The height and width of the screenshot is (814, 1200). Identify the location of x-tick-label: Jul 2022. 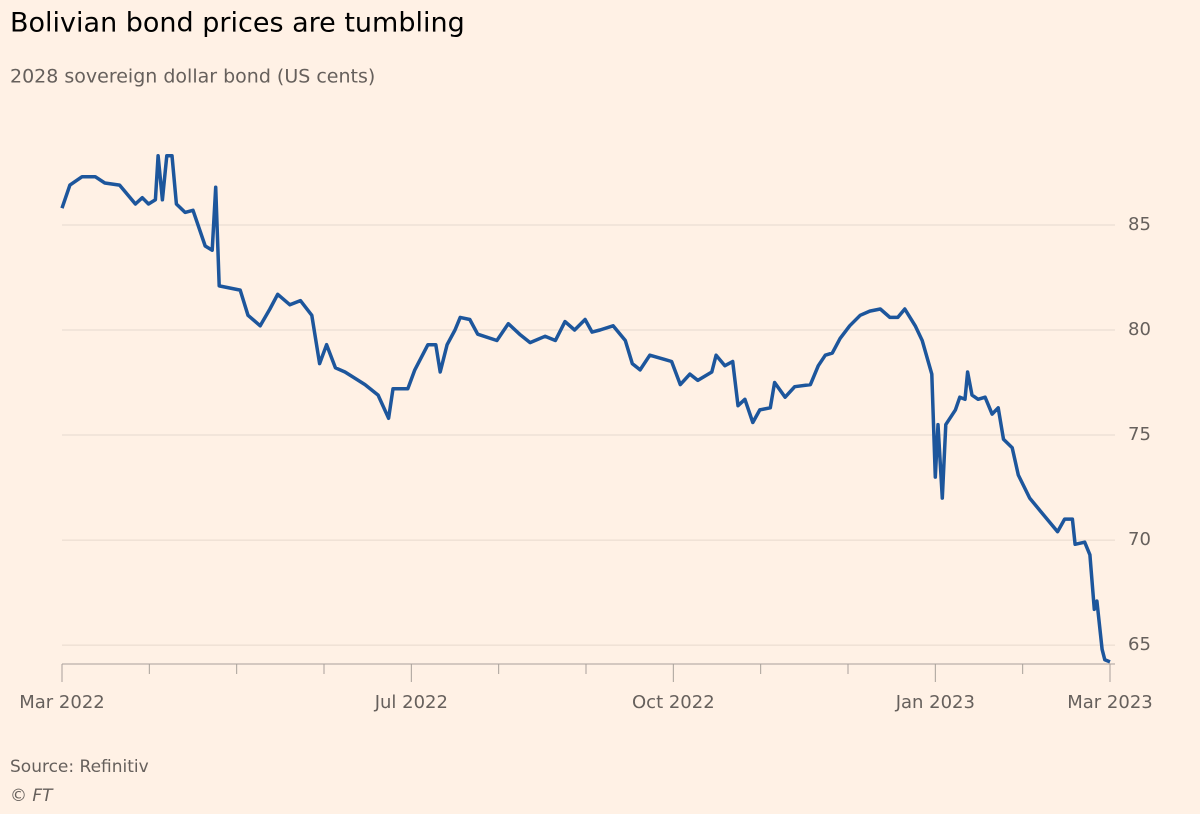
(411, 702).